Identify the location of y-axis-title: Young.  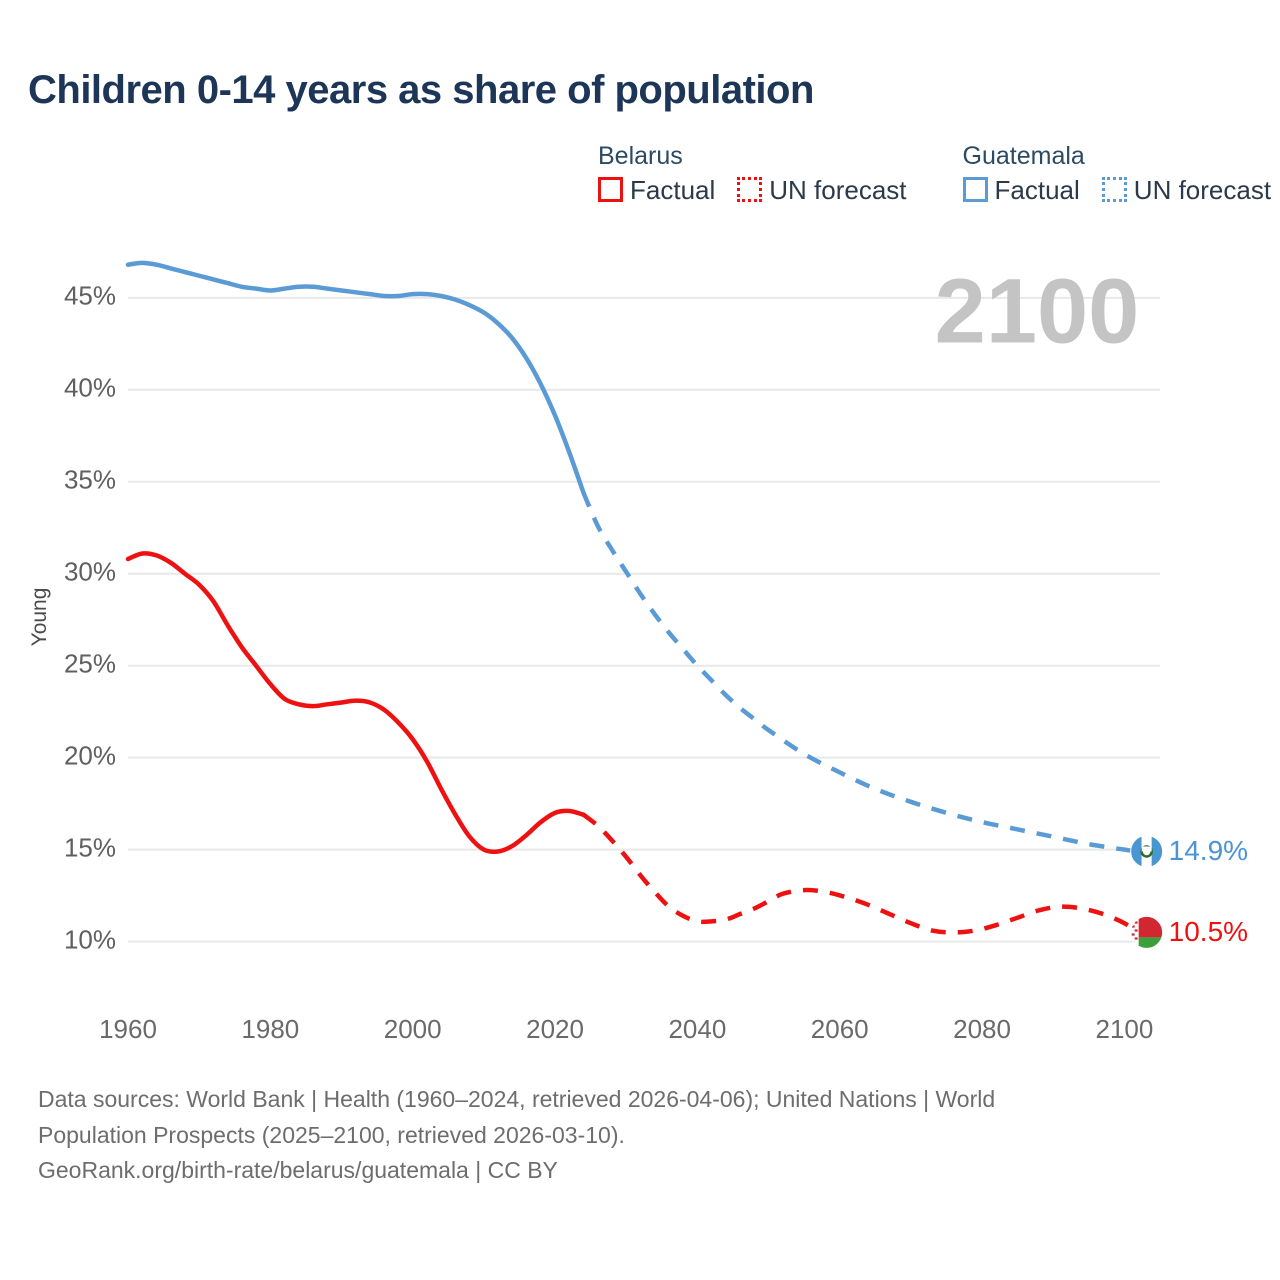
(39, 617).